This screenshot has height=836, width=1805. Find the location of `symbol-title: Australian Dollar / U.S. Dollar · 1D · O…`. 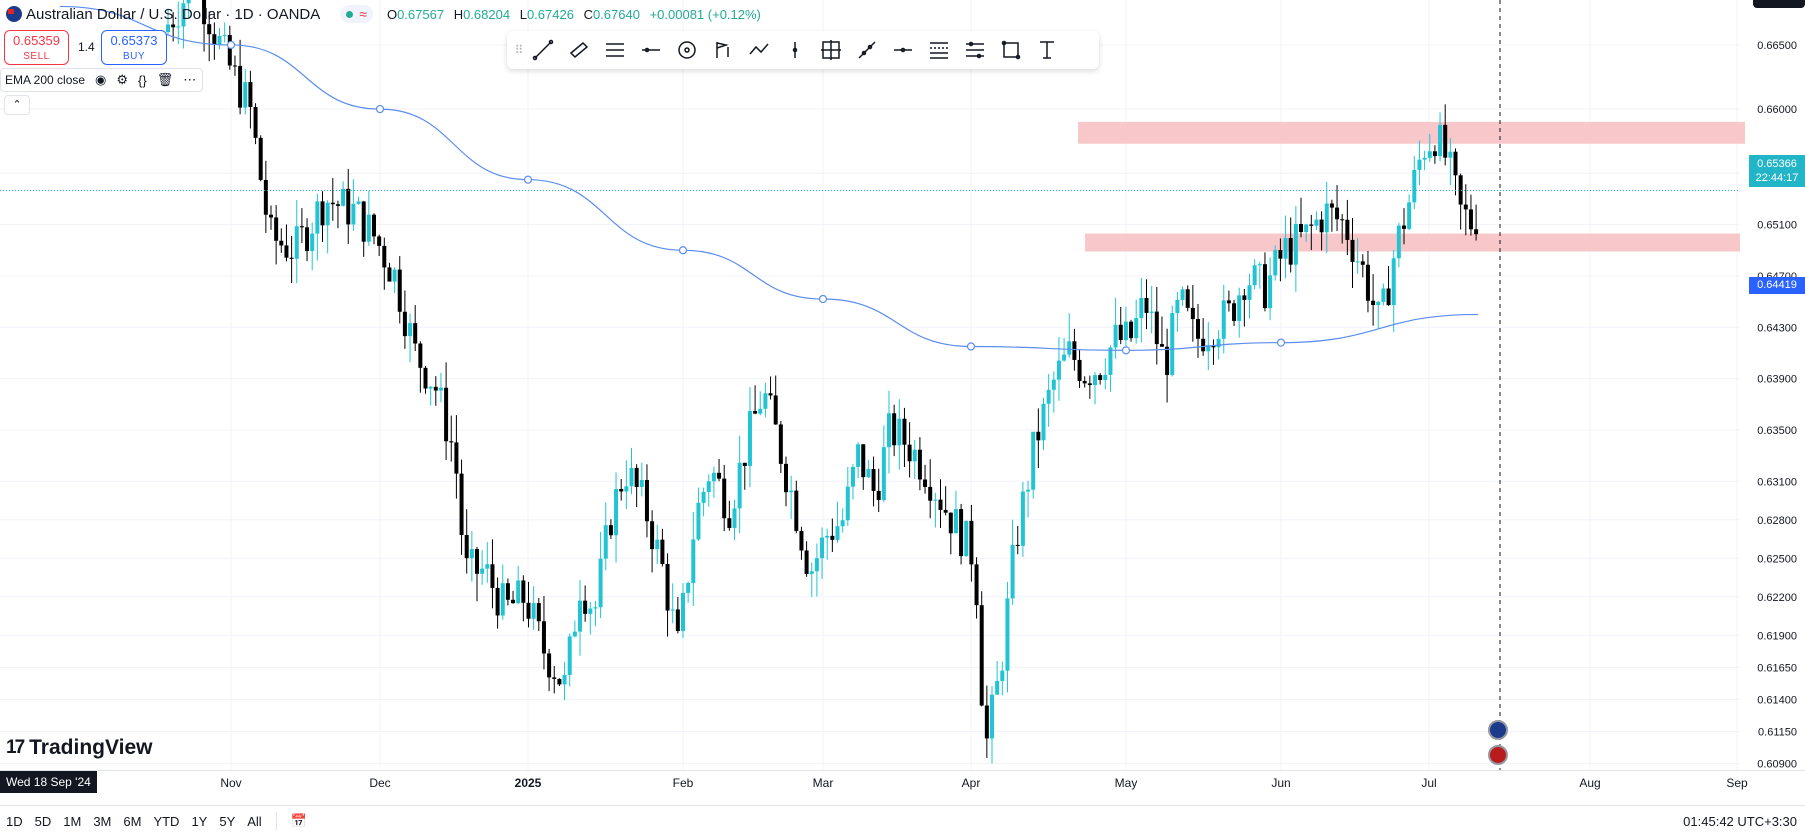

symbol-title: Australian Dollar / U.S. Dollar · 1D · O… is located at coordinates (173, 14).